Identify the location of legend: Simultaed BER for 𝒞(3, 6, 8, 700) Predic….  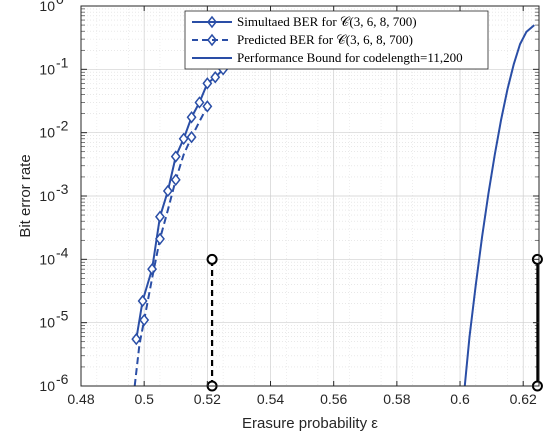
(336, 40).